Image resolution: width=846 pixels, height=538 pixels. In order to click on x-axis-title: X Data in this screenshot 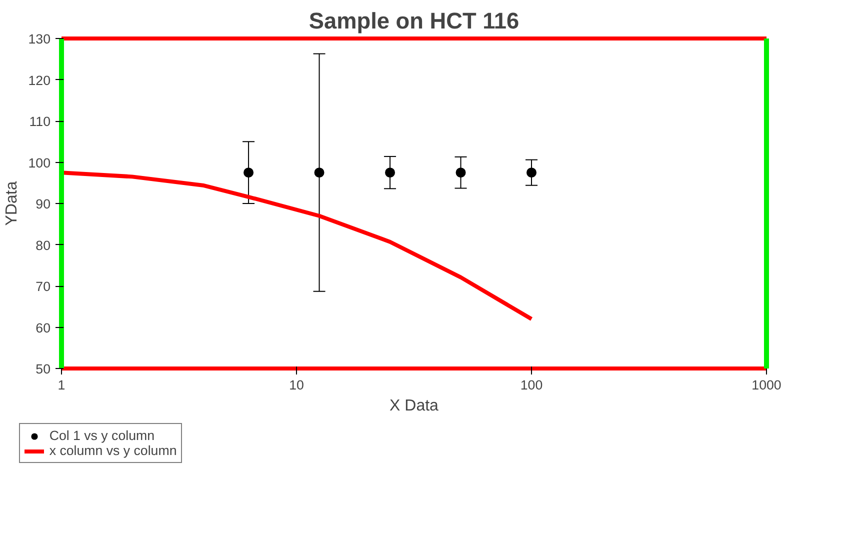, I will do `click(414, 406)`.